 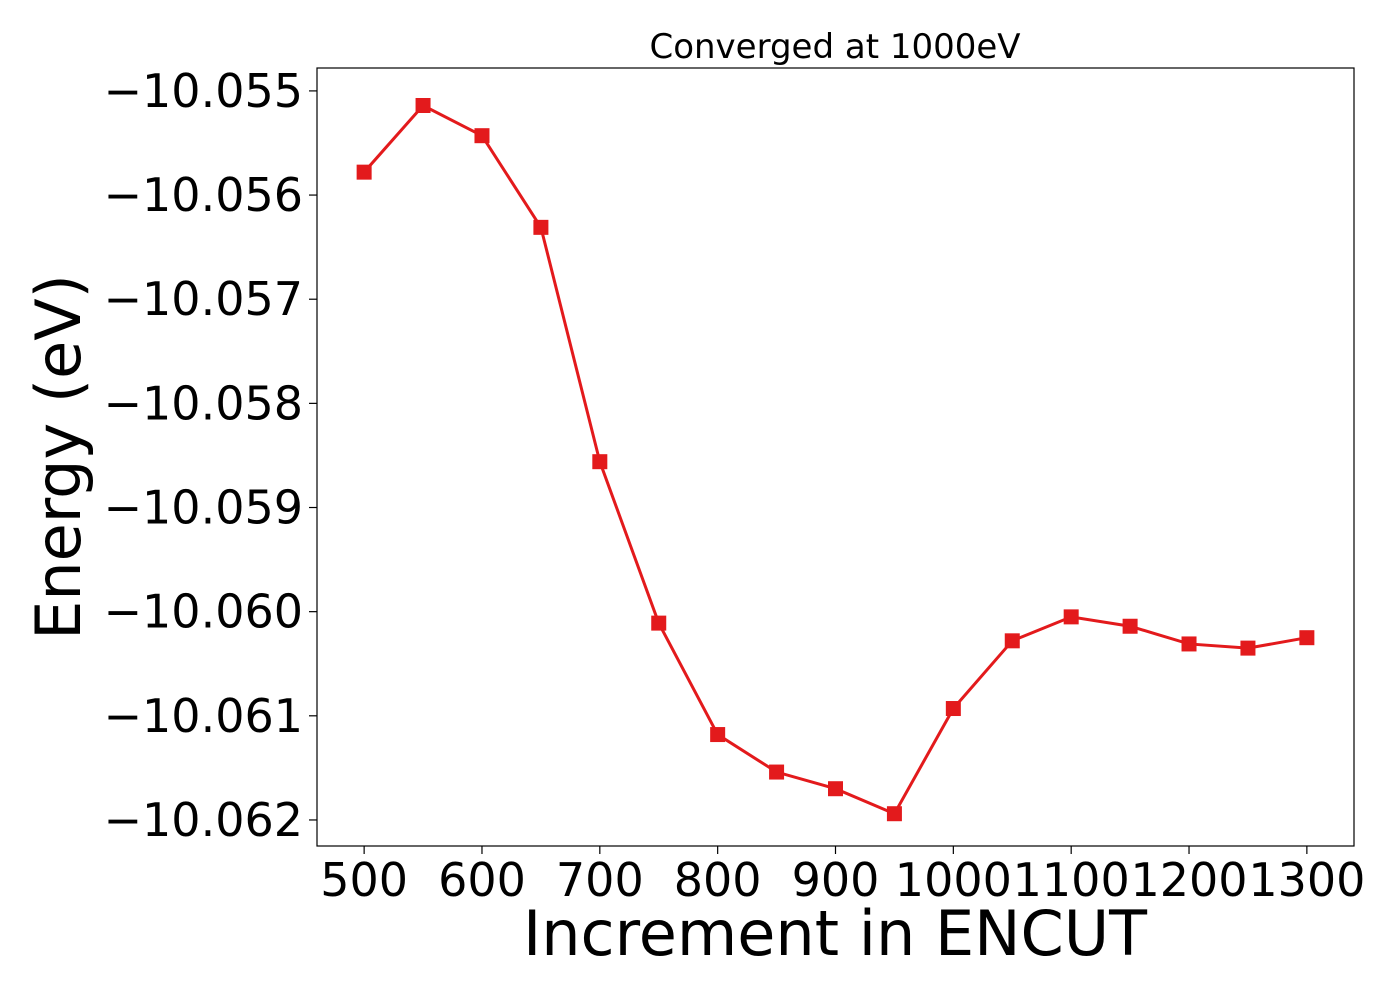 I want to click on y-tick-label: −10.056, so click(x=204, y=195).